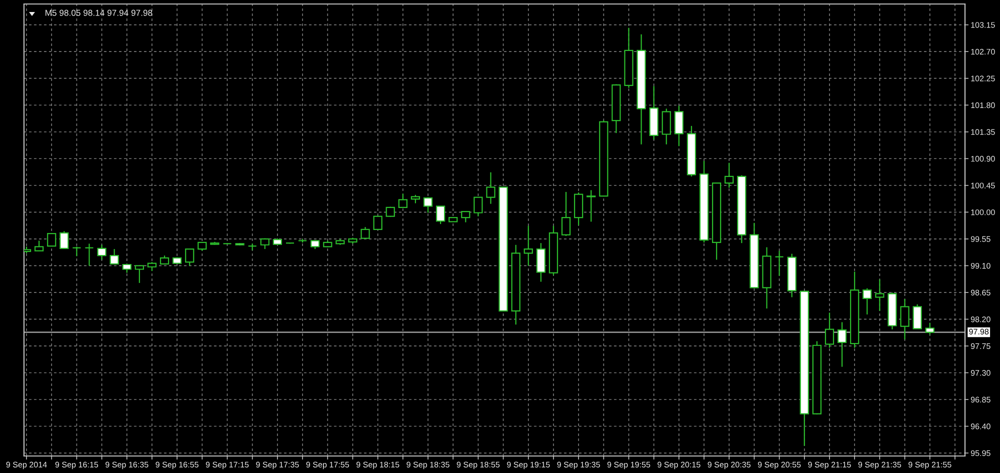 The width and height of the screenshot is (1000, 473). Describe the element at coordinates (983, 79) in the screenshot. I see `y-tick-label: 102.25` at that location.